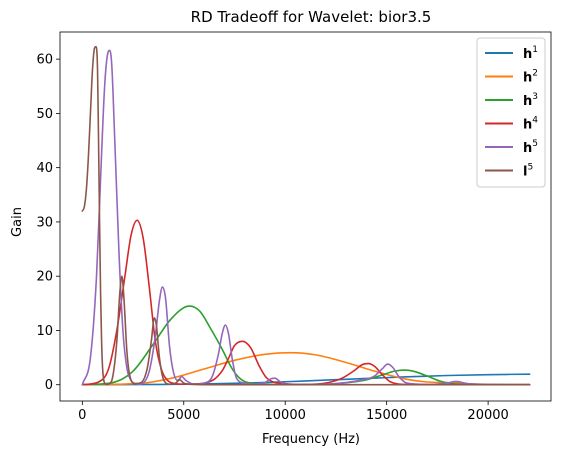 Image resolution: width=562 pixels, height=455 pixels. Describe the element at coordinates (44, 60) in the screenshot. I see `y-tick-label: 60` at that location.